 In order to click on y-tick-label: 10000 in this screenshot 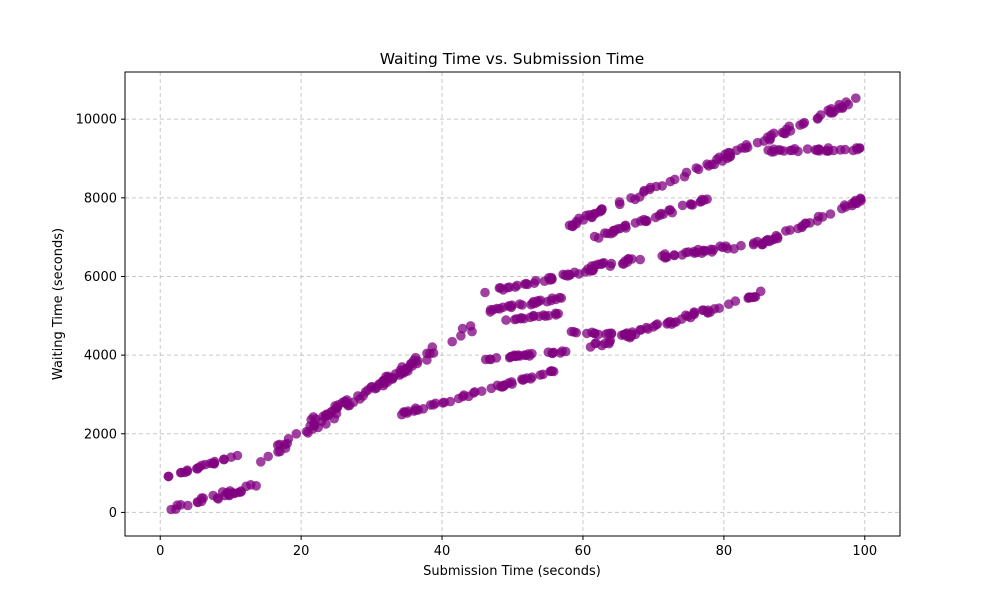, I will do `click(96, 120)`.